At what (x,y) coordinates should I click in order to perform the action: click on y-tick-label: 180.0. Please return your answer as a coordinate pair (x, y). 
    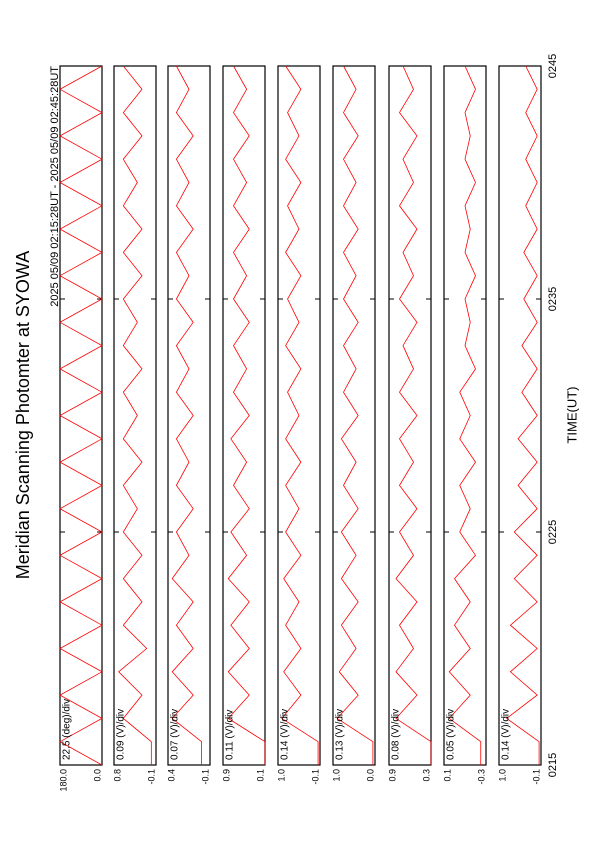
    Looking at the image, I should click on (63, 780).